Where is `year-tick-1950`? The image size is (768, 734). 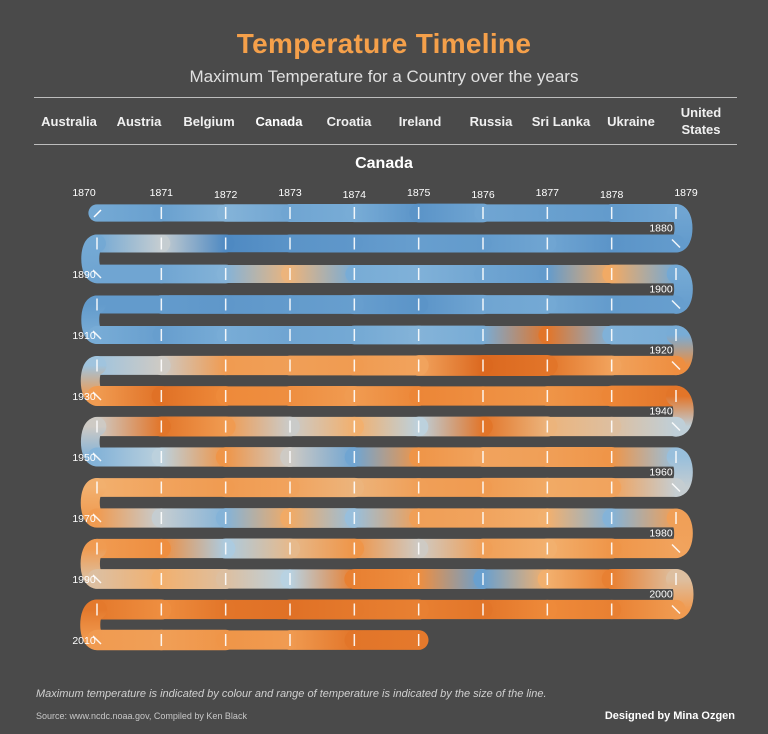 year-tick-1950 is located at coordinates (97, 457).